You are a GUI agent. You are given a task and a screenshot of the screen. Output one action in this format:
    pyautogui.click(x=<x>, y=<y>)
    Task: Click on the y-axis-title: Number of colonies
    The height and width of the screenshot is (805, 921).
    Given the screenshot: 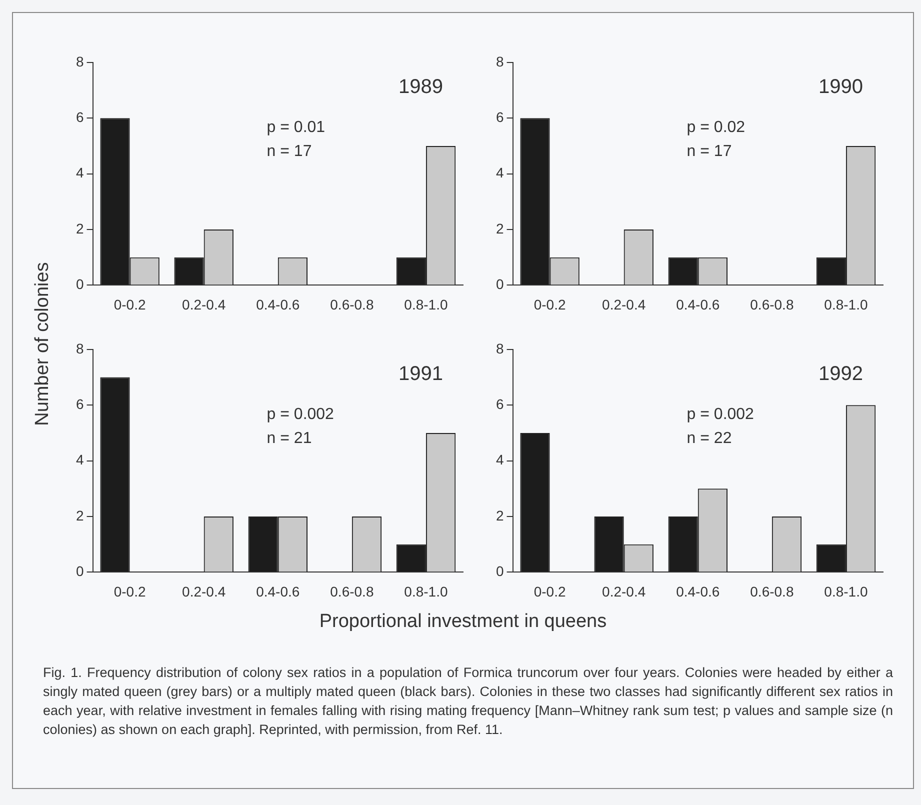 What is the action you would take?
    pyautogui.click(x=43, y=344)
    